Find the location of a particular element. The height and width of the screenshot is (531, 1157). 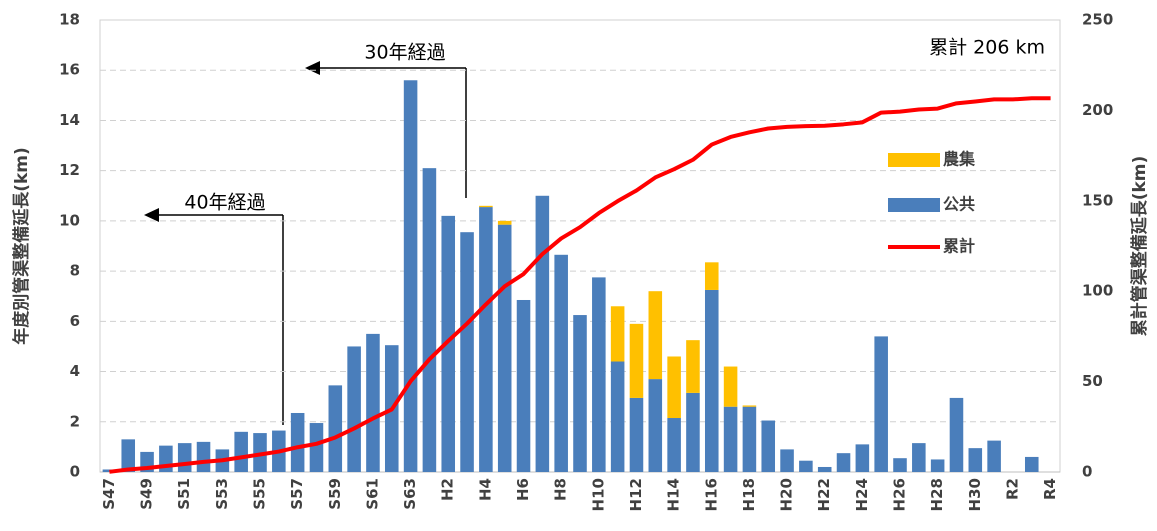

x-tick-label: R4 is located at coordinates (1050, 489).